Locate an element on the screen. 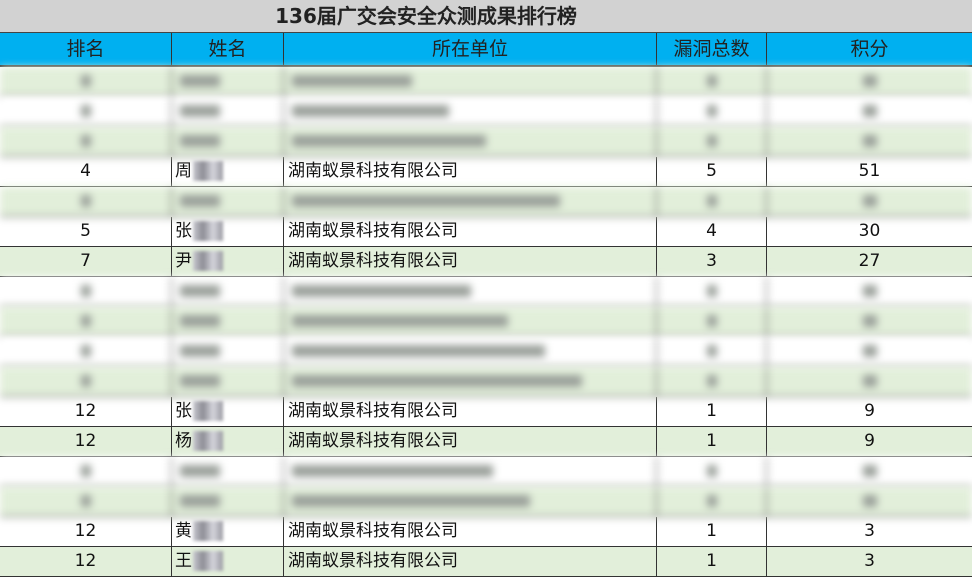 The height and width of the screenshot is (583, 972). surname: 杨 is located at coordinates (183, 441).